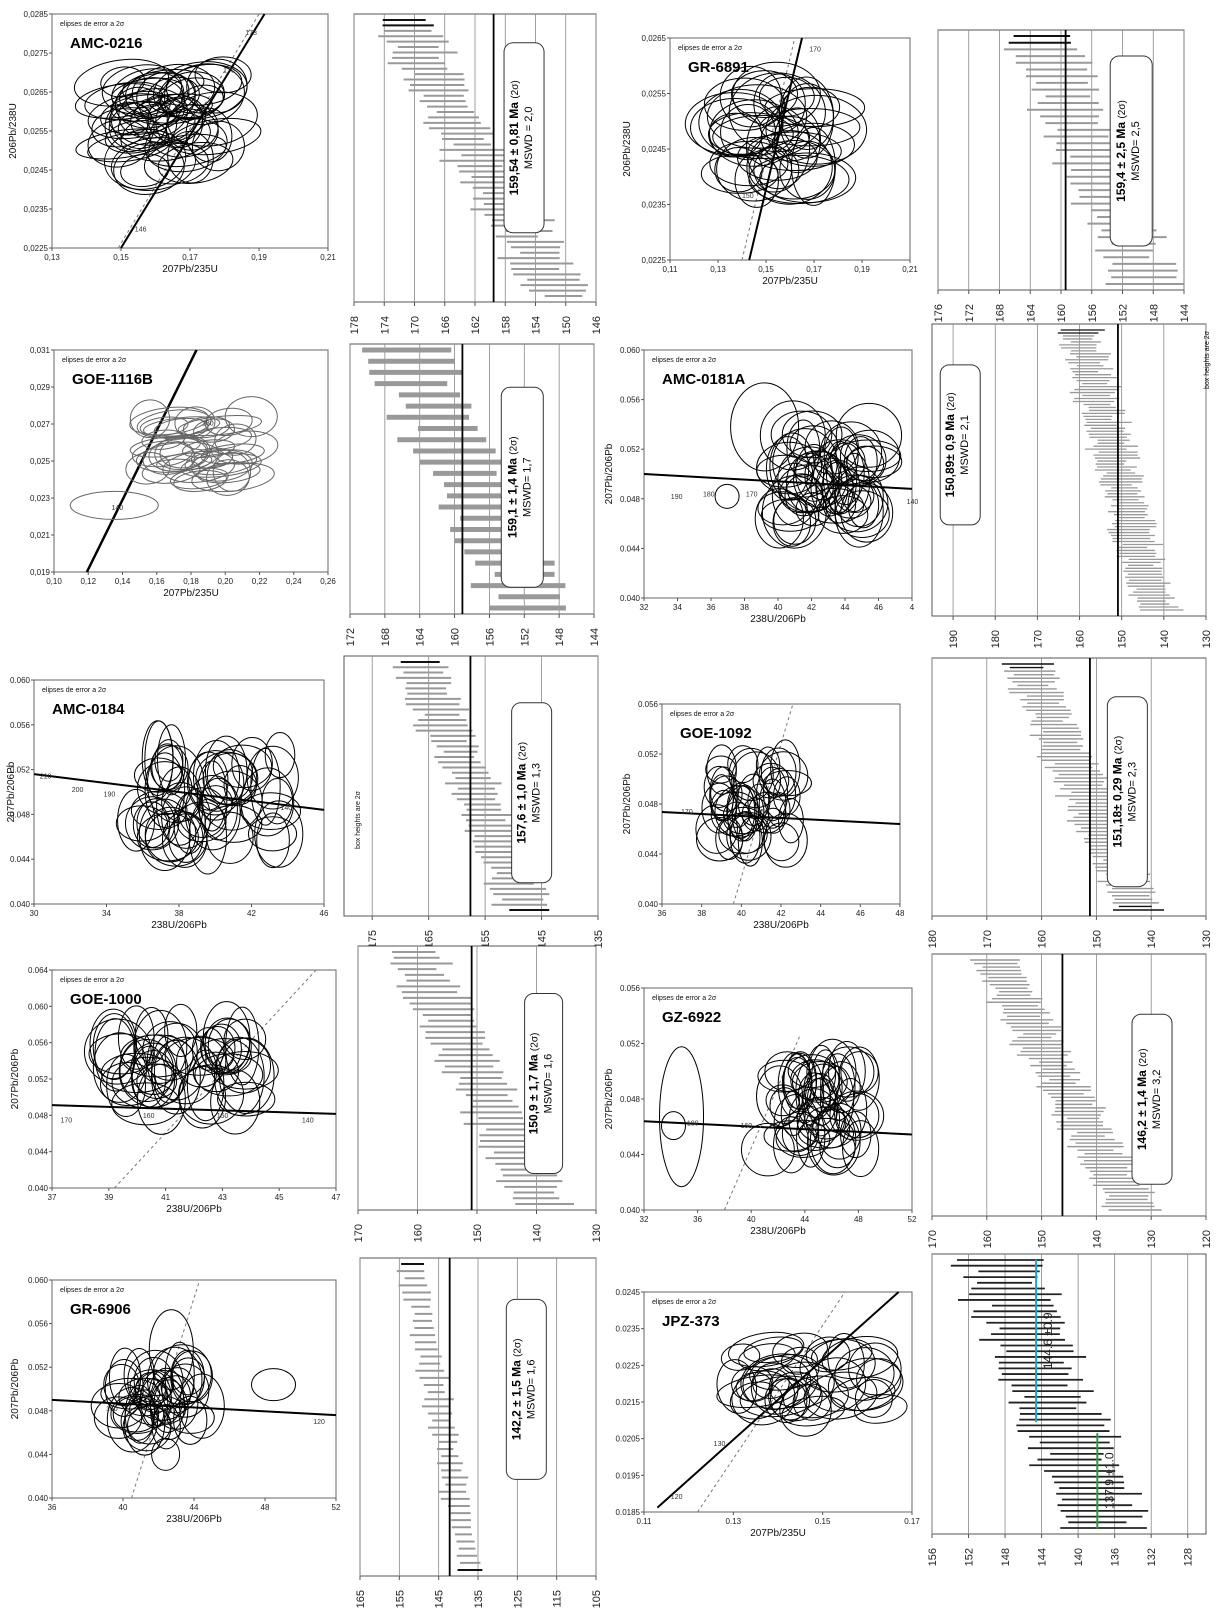  Describe the element at coordinates (34, 913) in the screenshot. I see `x-tick-label: 30` at that location.